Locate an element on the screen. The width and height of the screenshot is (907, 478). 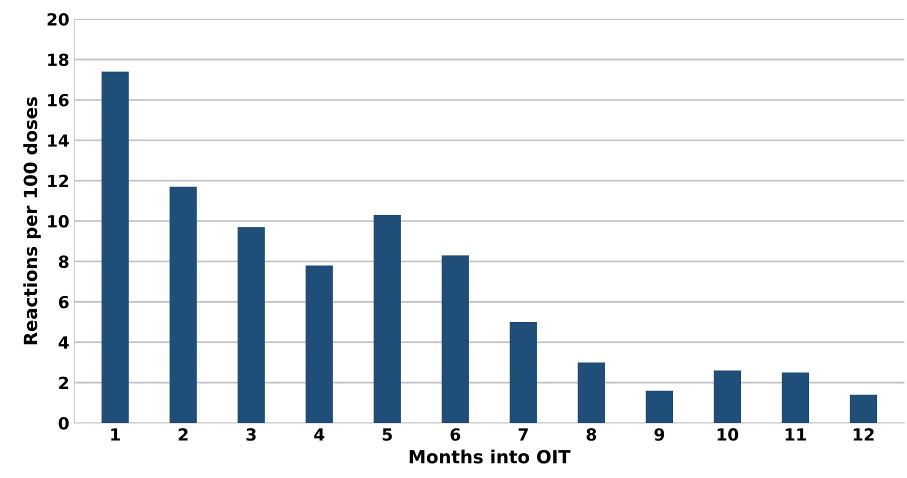
y-tick-label: 8 is located at coordinates (63, 261).